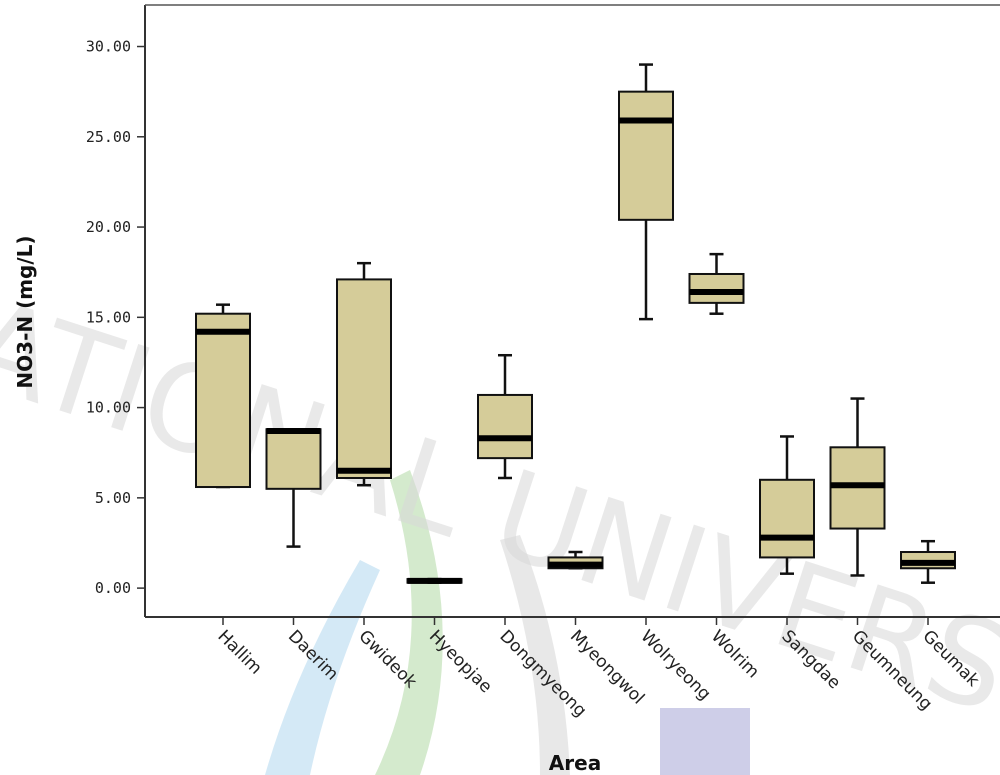 This screenshot has height=775, width=1000. I want to click on box-sangdae, so click(787, 505).